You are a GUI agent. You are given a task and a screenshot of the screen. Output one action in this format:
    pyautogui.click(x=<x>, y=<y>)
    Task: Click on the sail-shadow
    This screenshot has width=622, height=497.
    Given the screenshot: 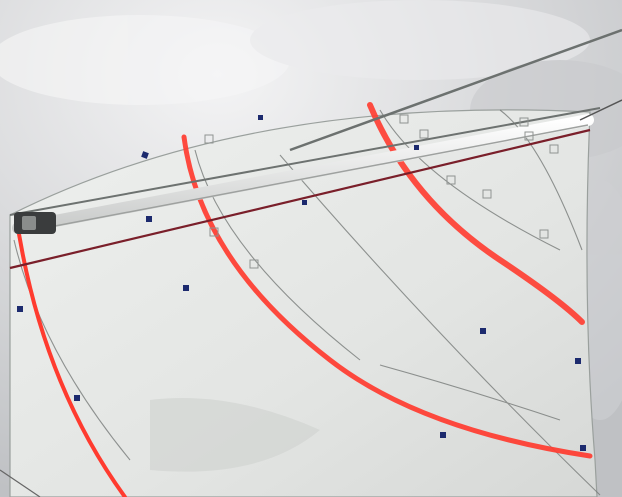 What is the action you would take?
    pyautogui.click(x=235, y=435)
    